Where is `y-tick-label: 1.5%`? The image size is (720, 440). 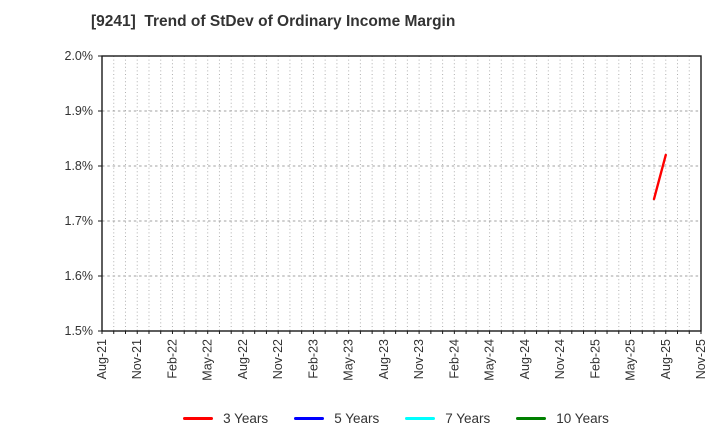 y-tick-label: 1.5% is located at coordinates (79, 331).